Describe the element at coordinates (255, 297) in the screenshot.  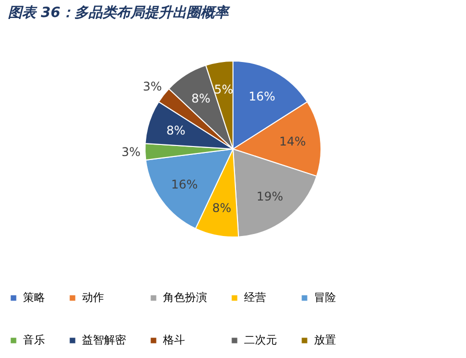
I see `legend-label: 经营` at that location.